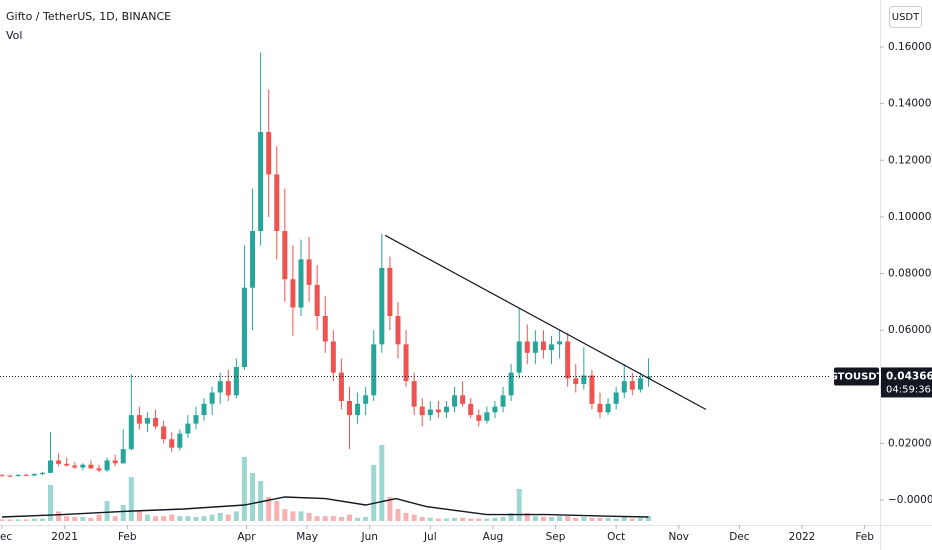  I want to click on countdown: 04:59:36, so click(908, 389).